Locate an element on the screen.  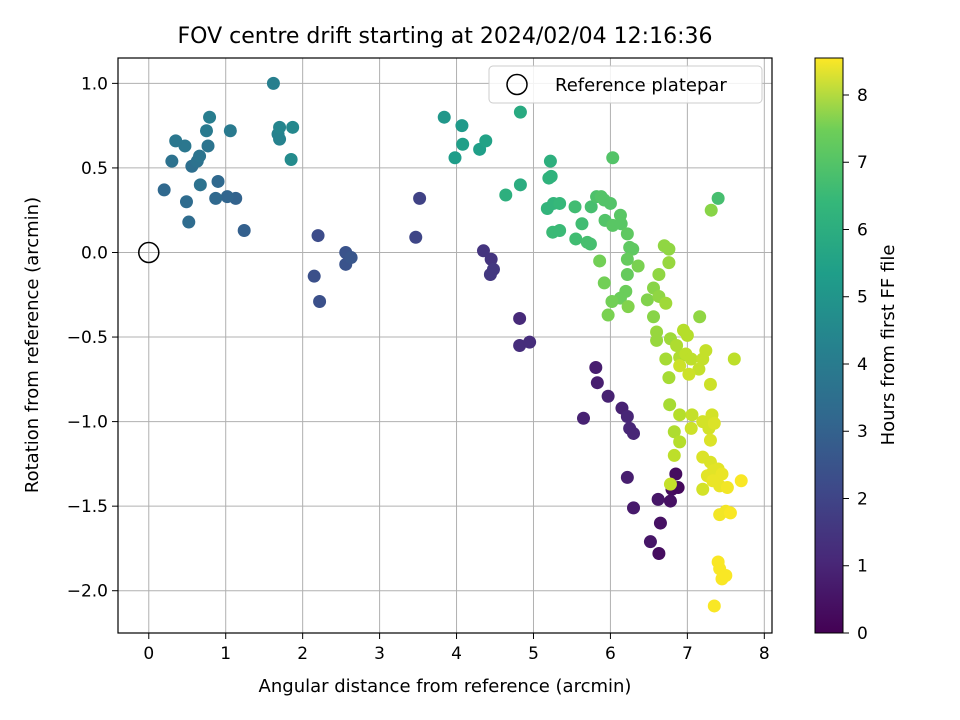
colorbar-tick-label: 5 is located at coordinates (862, 298).